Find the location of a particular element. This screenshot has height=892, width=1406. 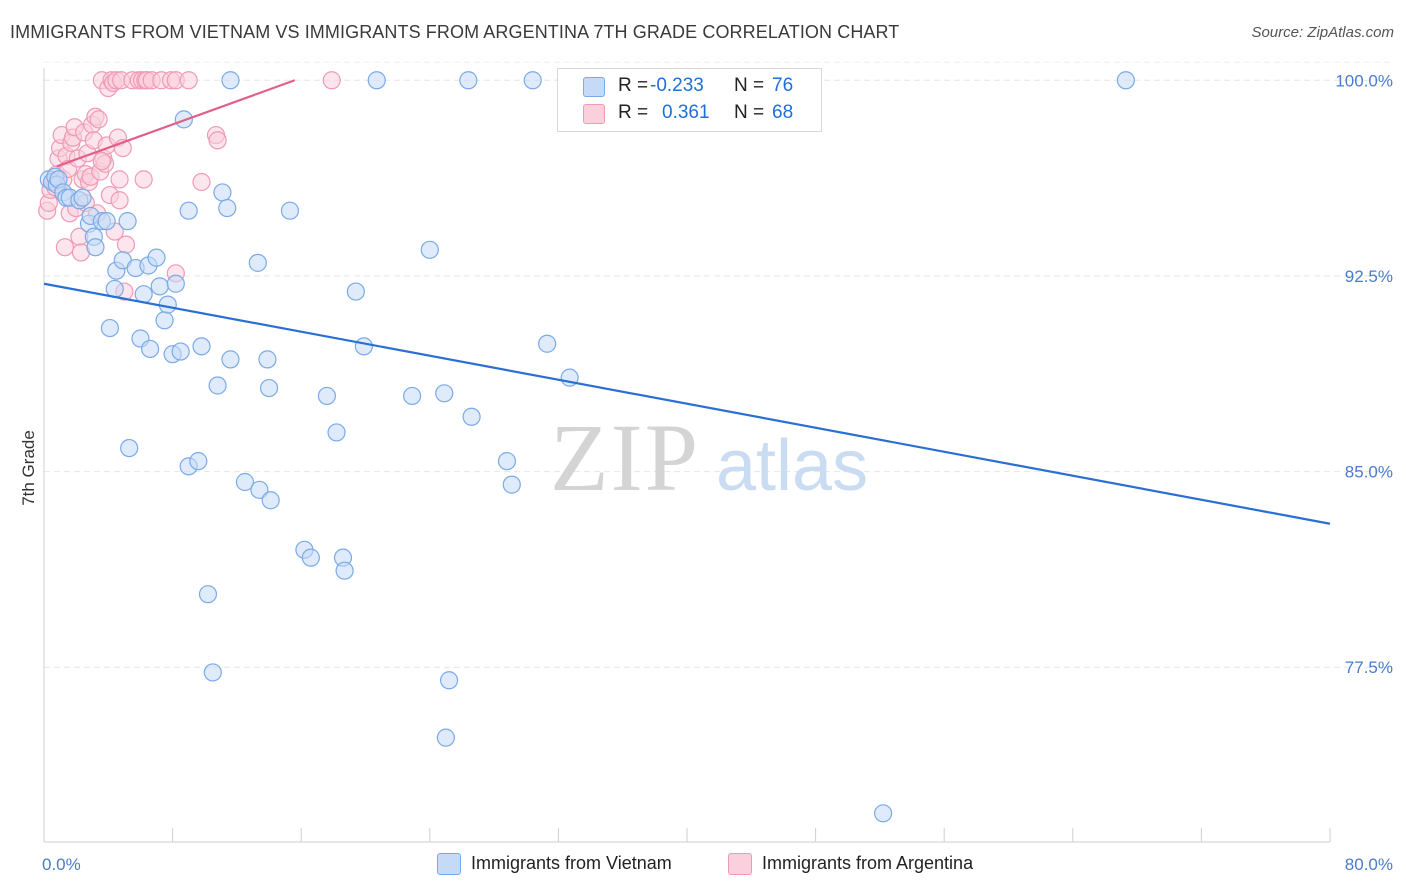

legend-row-vietnam: R = -0.233 N = 76 is located at coordinates (689, 87).